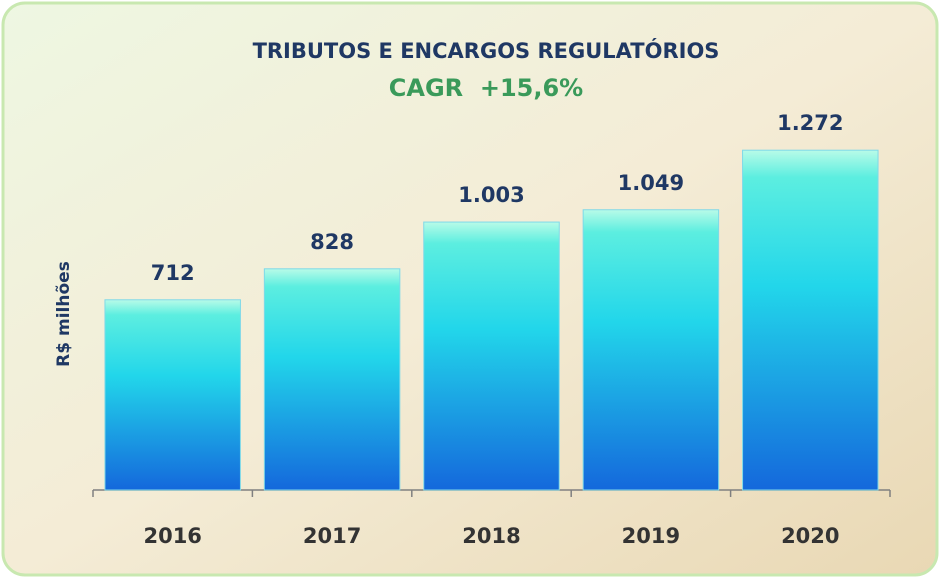  I want to click on data-label: 1.003, so click(491, 195).